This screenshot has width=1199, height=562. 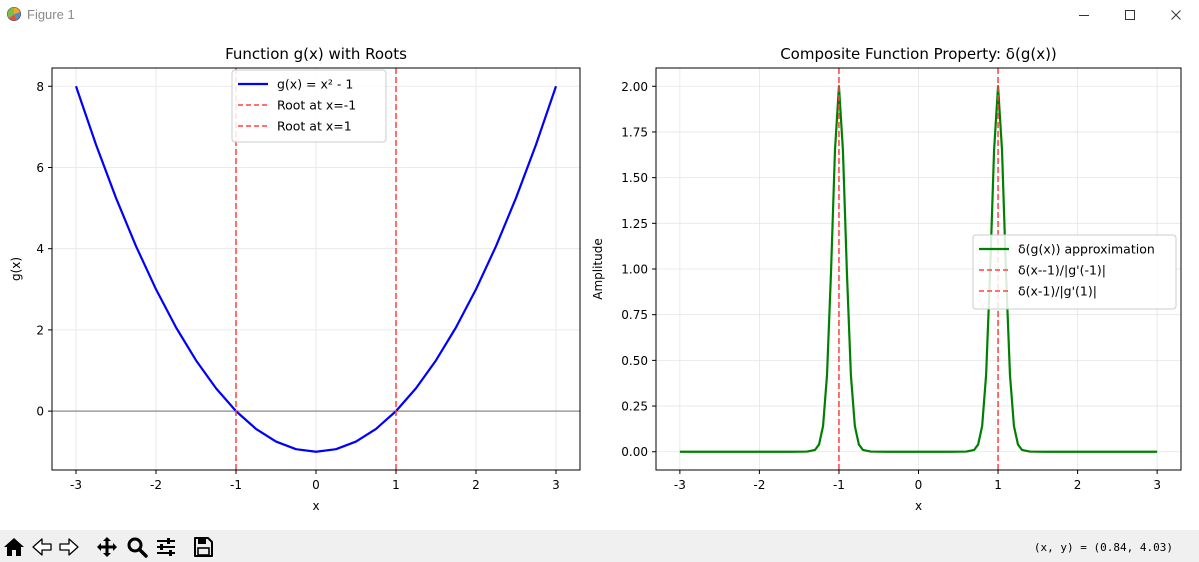 I want to click on y-tick-label: 1.75, so click(x=634, y=132).